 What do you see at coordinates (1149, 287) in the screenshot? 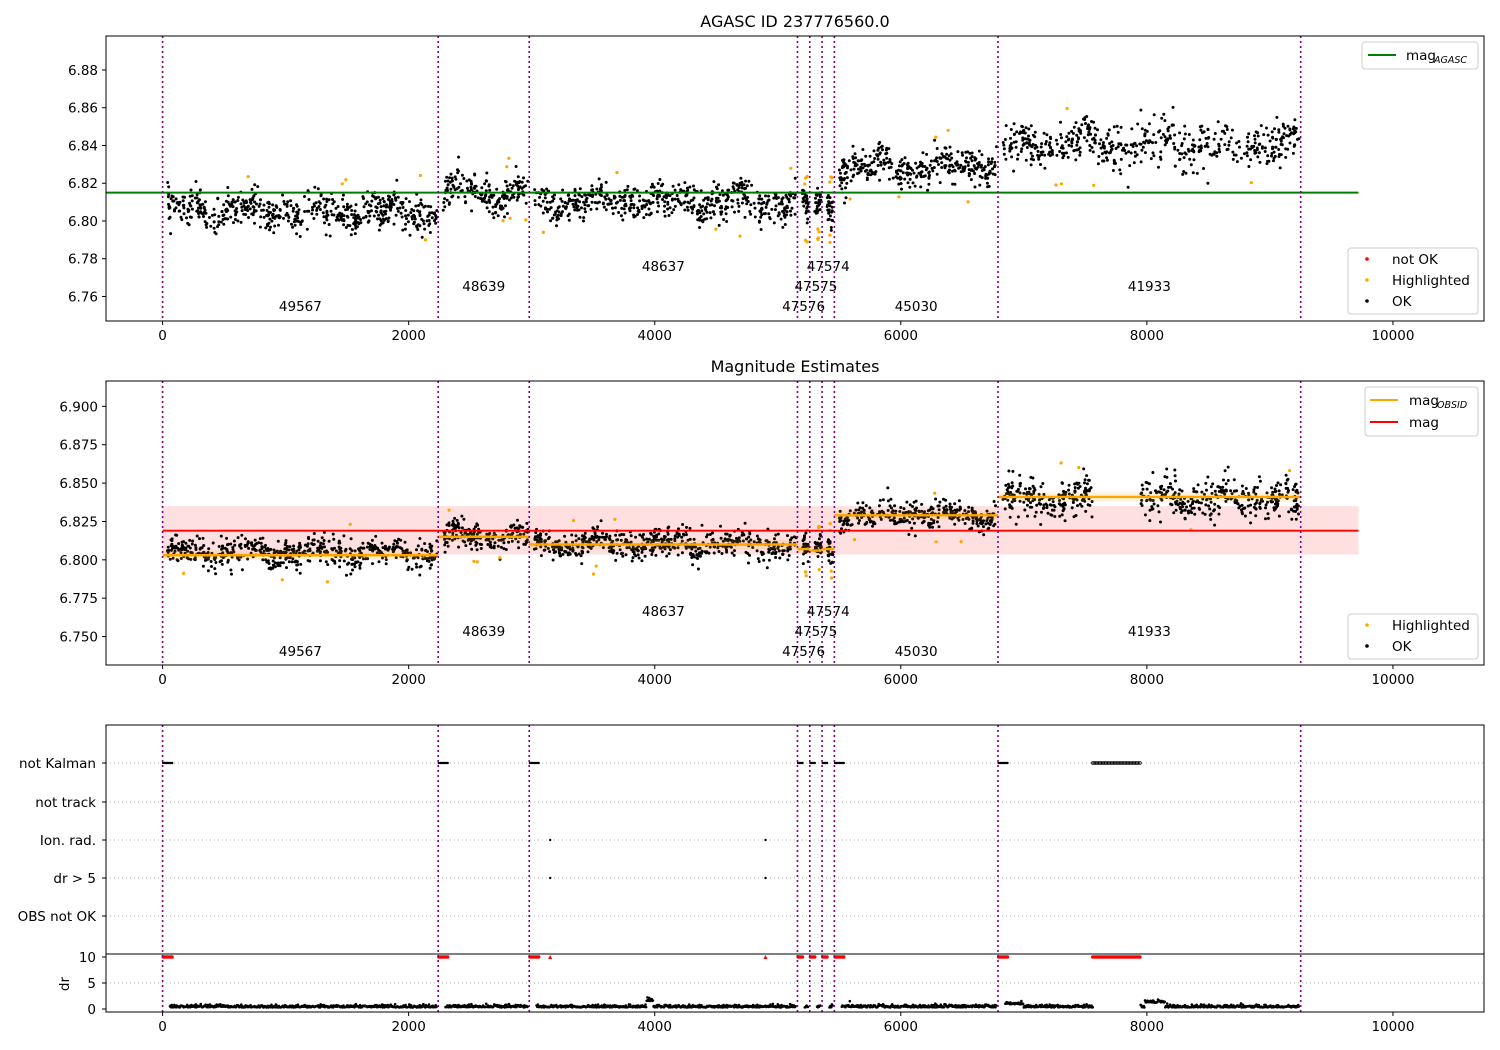
I see `p1-obsid-label: 41933` at bounding box center [1149, 287].